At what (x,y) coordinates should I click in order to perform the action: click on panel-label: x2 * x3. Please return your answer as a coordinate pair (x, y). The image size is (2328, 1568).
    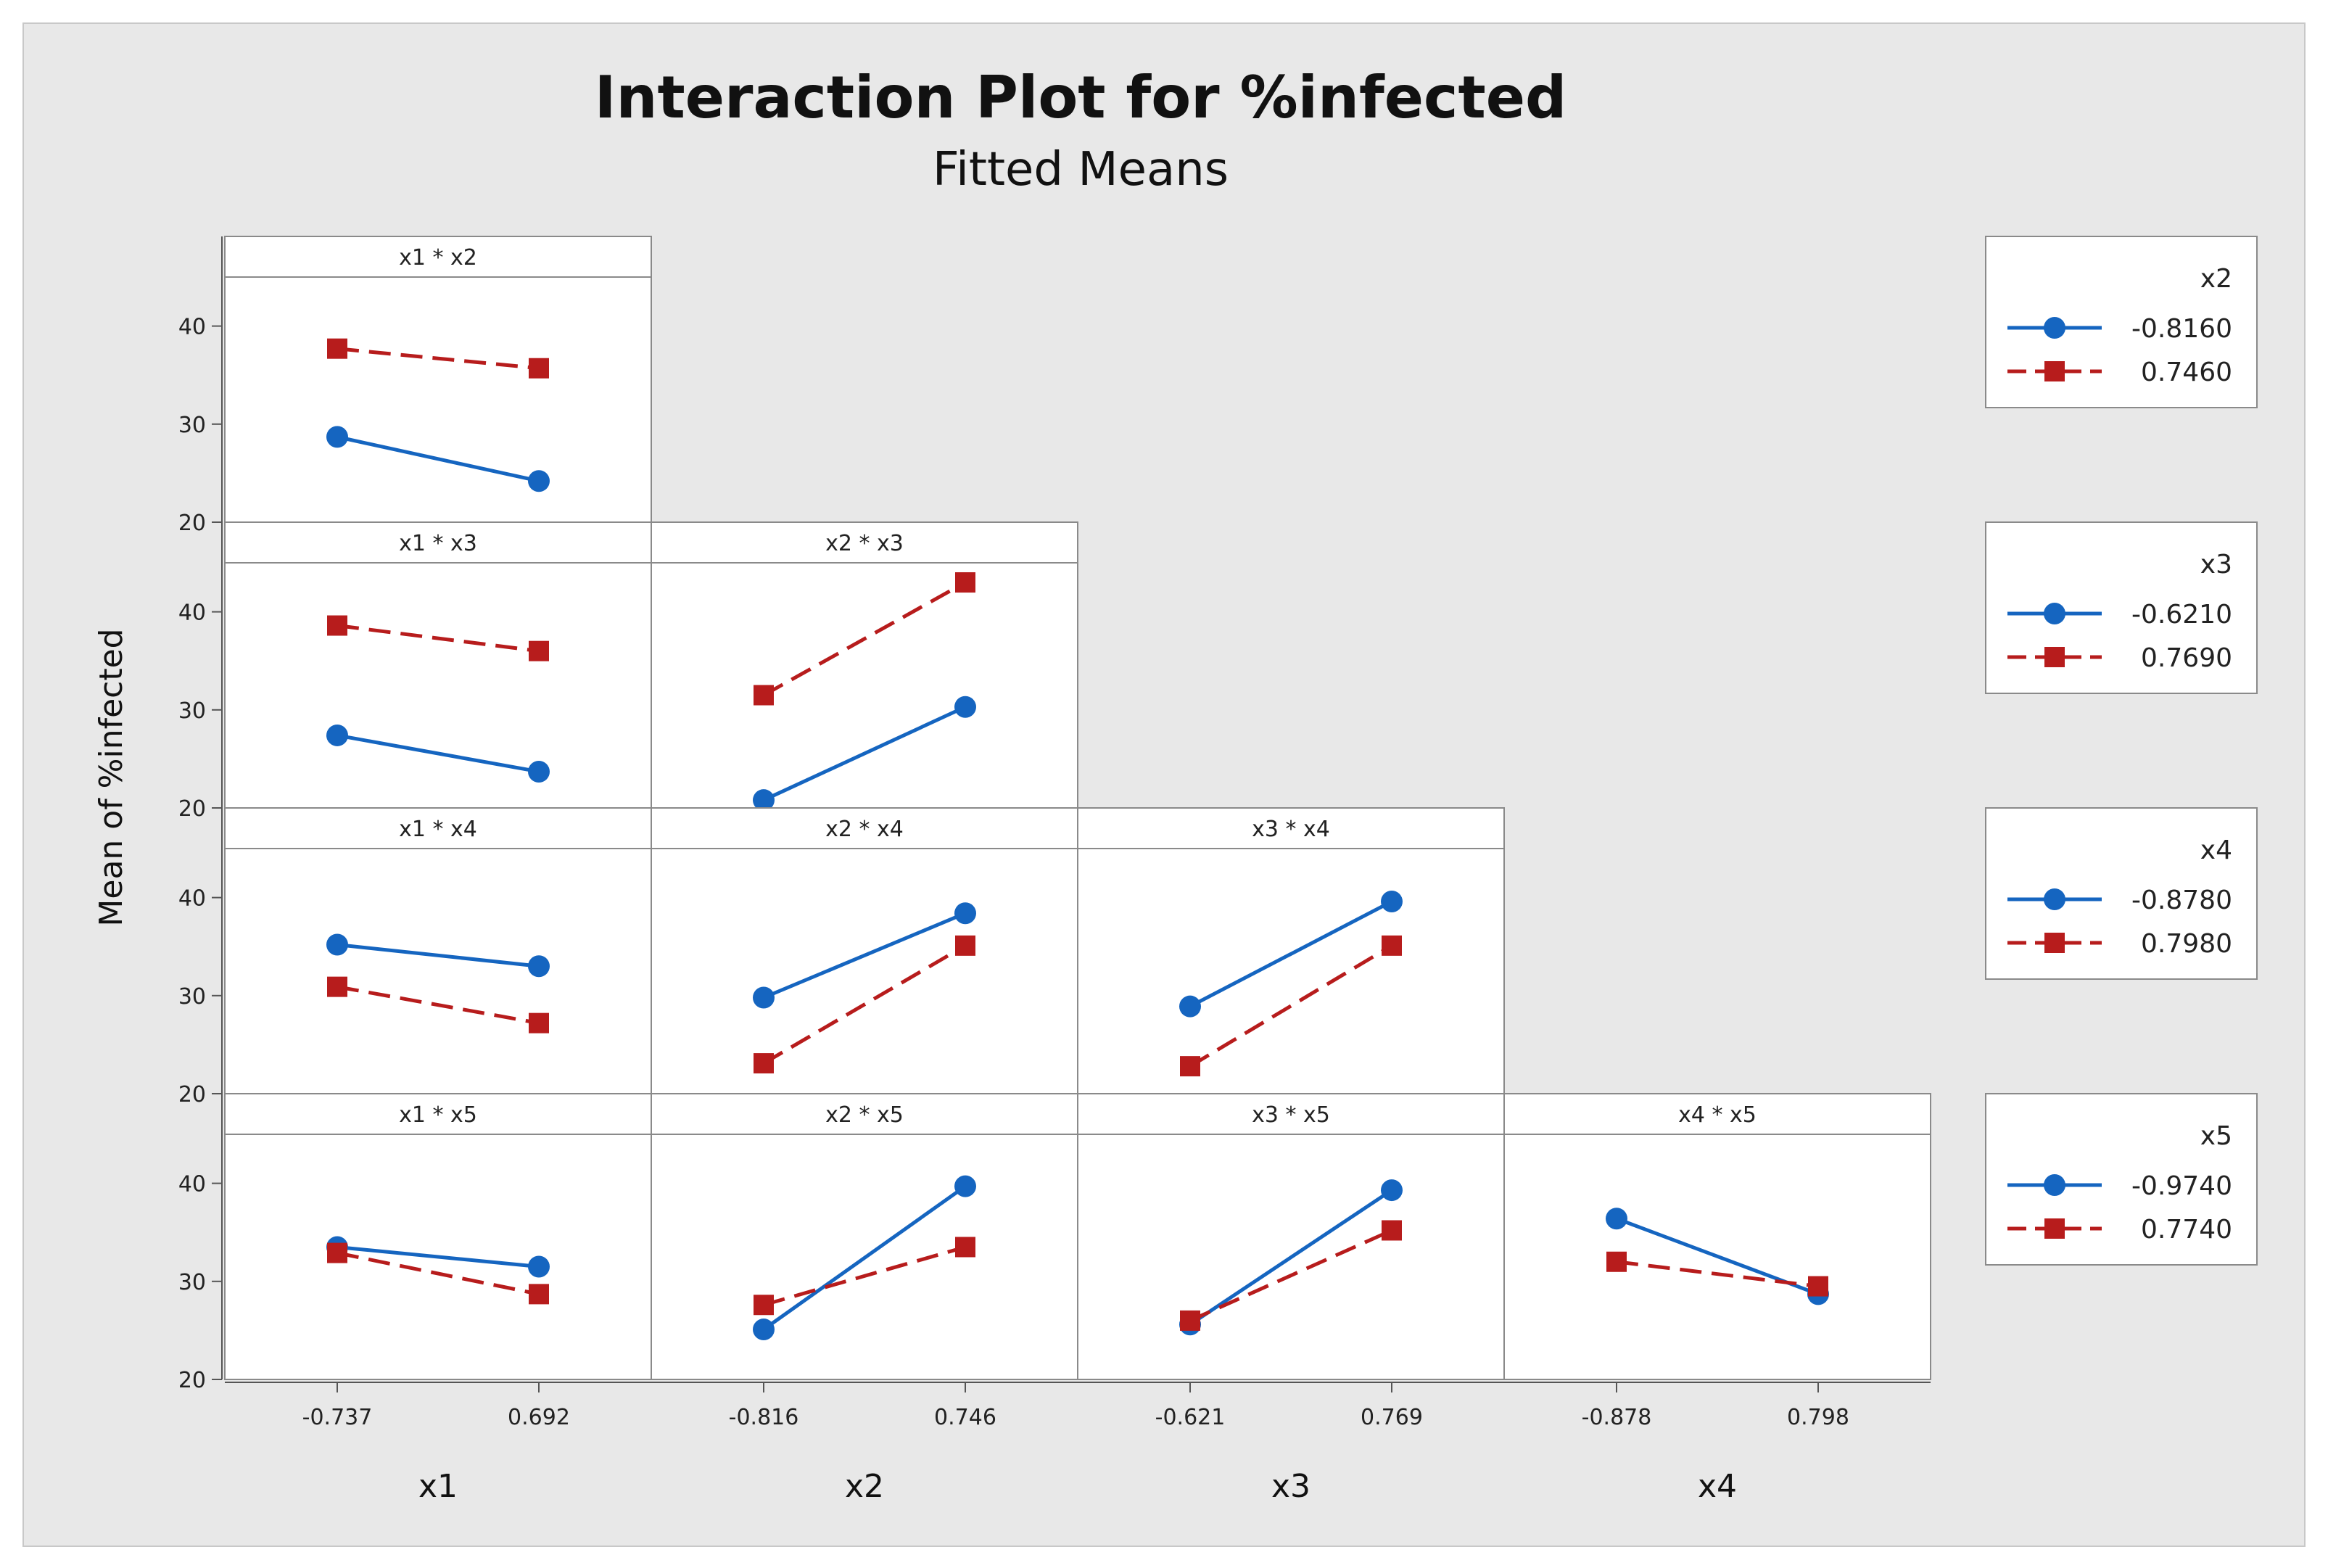
    Looking at the image, I should click on (864, 543).